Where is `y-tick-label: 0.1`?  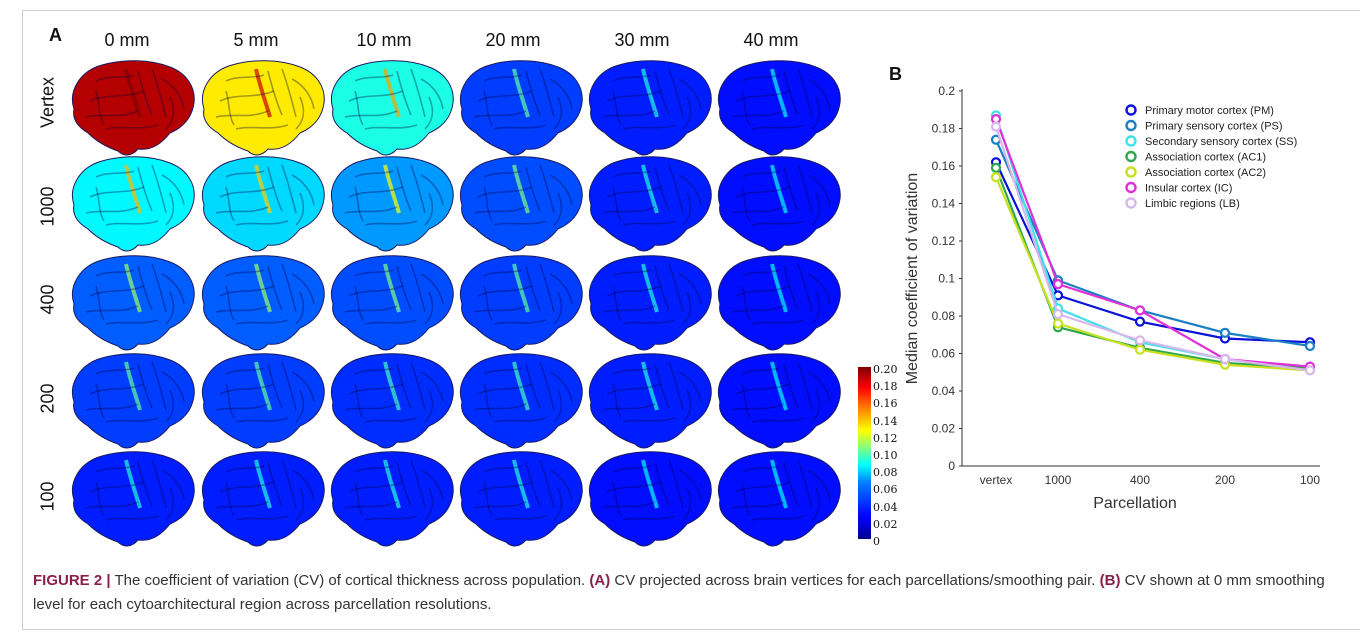 y-tick-label: 0.1 is located at coordinates (946, 279).